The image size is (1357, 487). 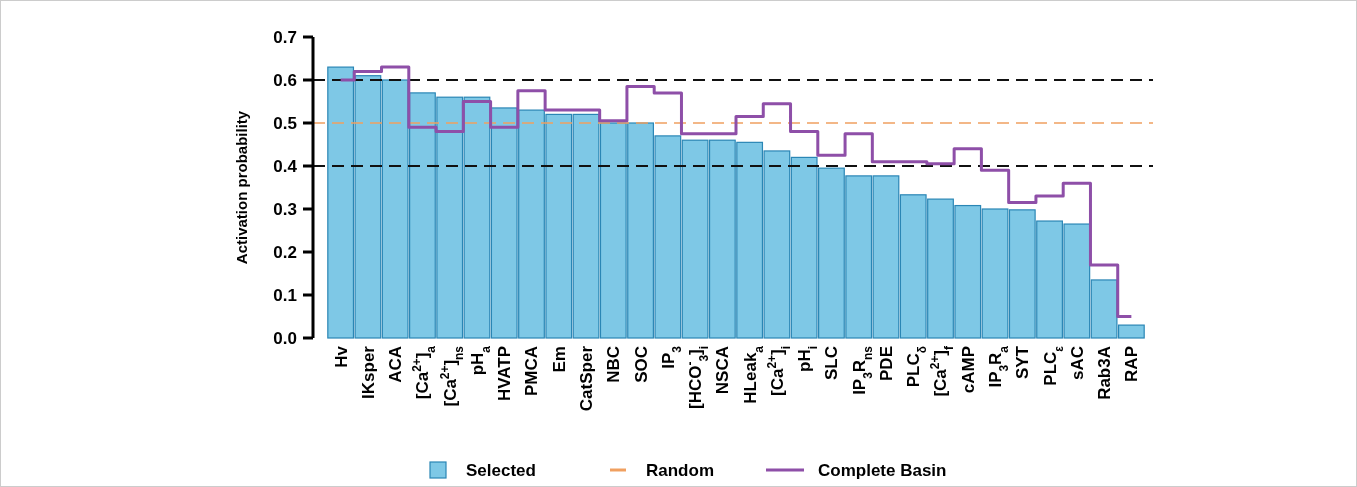 What do you see at coordinates (505, 374) in the screenshot?
I see `x-tick-label: HVATP` at bounding box center [505, 374].